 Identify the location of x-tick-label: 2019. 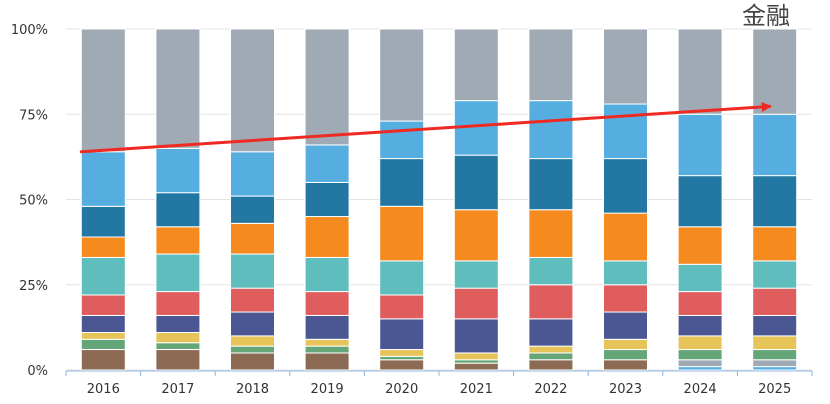
(327, 389).